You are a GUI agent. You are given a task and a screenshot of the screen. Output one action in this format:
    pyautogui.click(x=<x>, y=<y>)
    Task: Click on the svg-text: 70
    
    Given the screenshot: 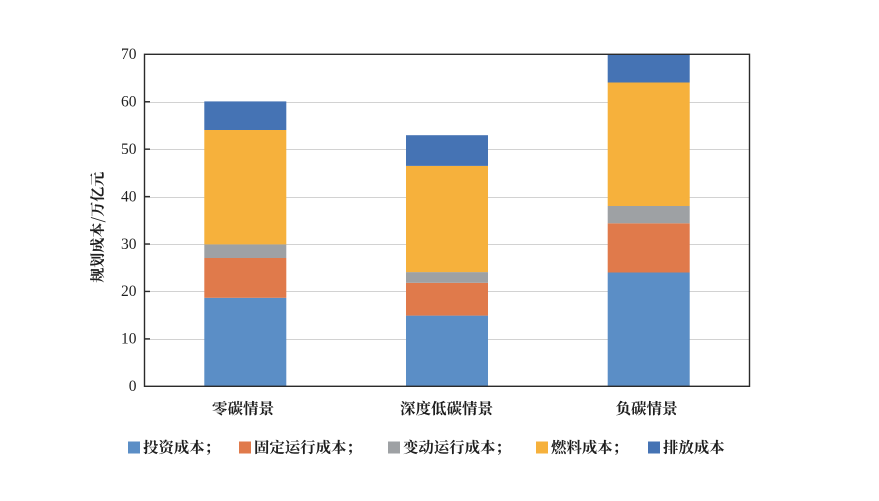 What is the action you would take?
    pyautogui.click(x=129, y=54)
    